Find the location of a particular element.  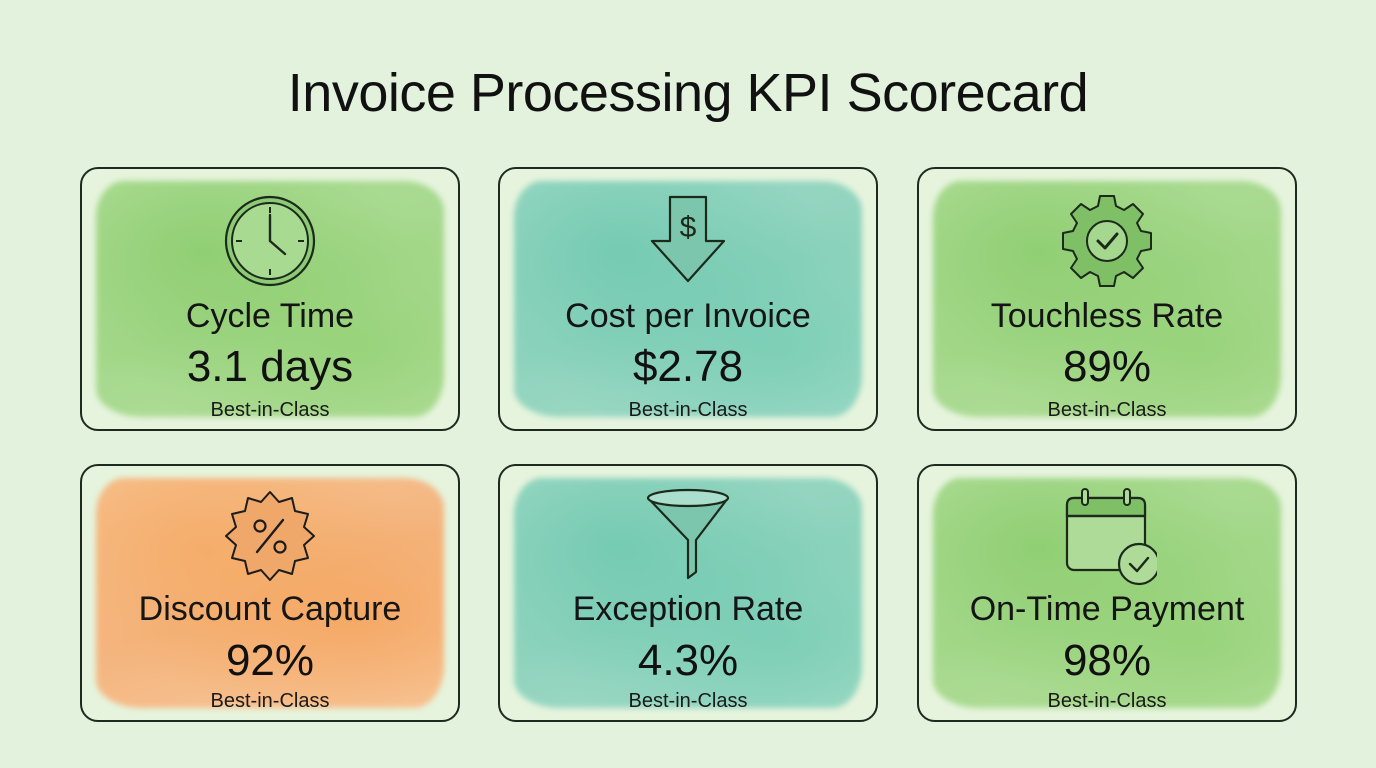

kpi-card-touchless-rate: Touchless Rate 89% Best-in-Class is located at coordinates (1107, 299).